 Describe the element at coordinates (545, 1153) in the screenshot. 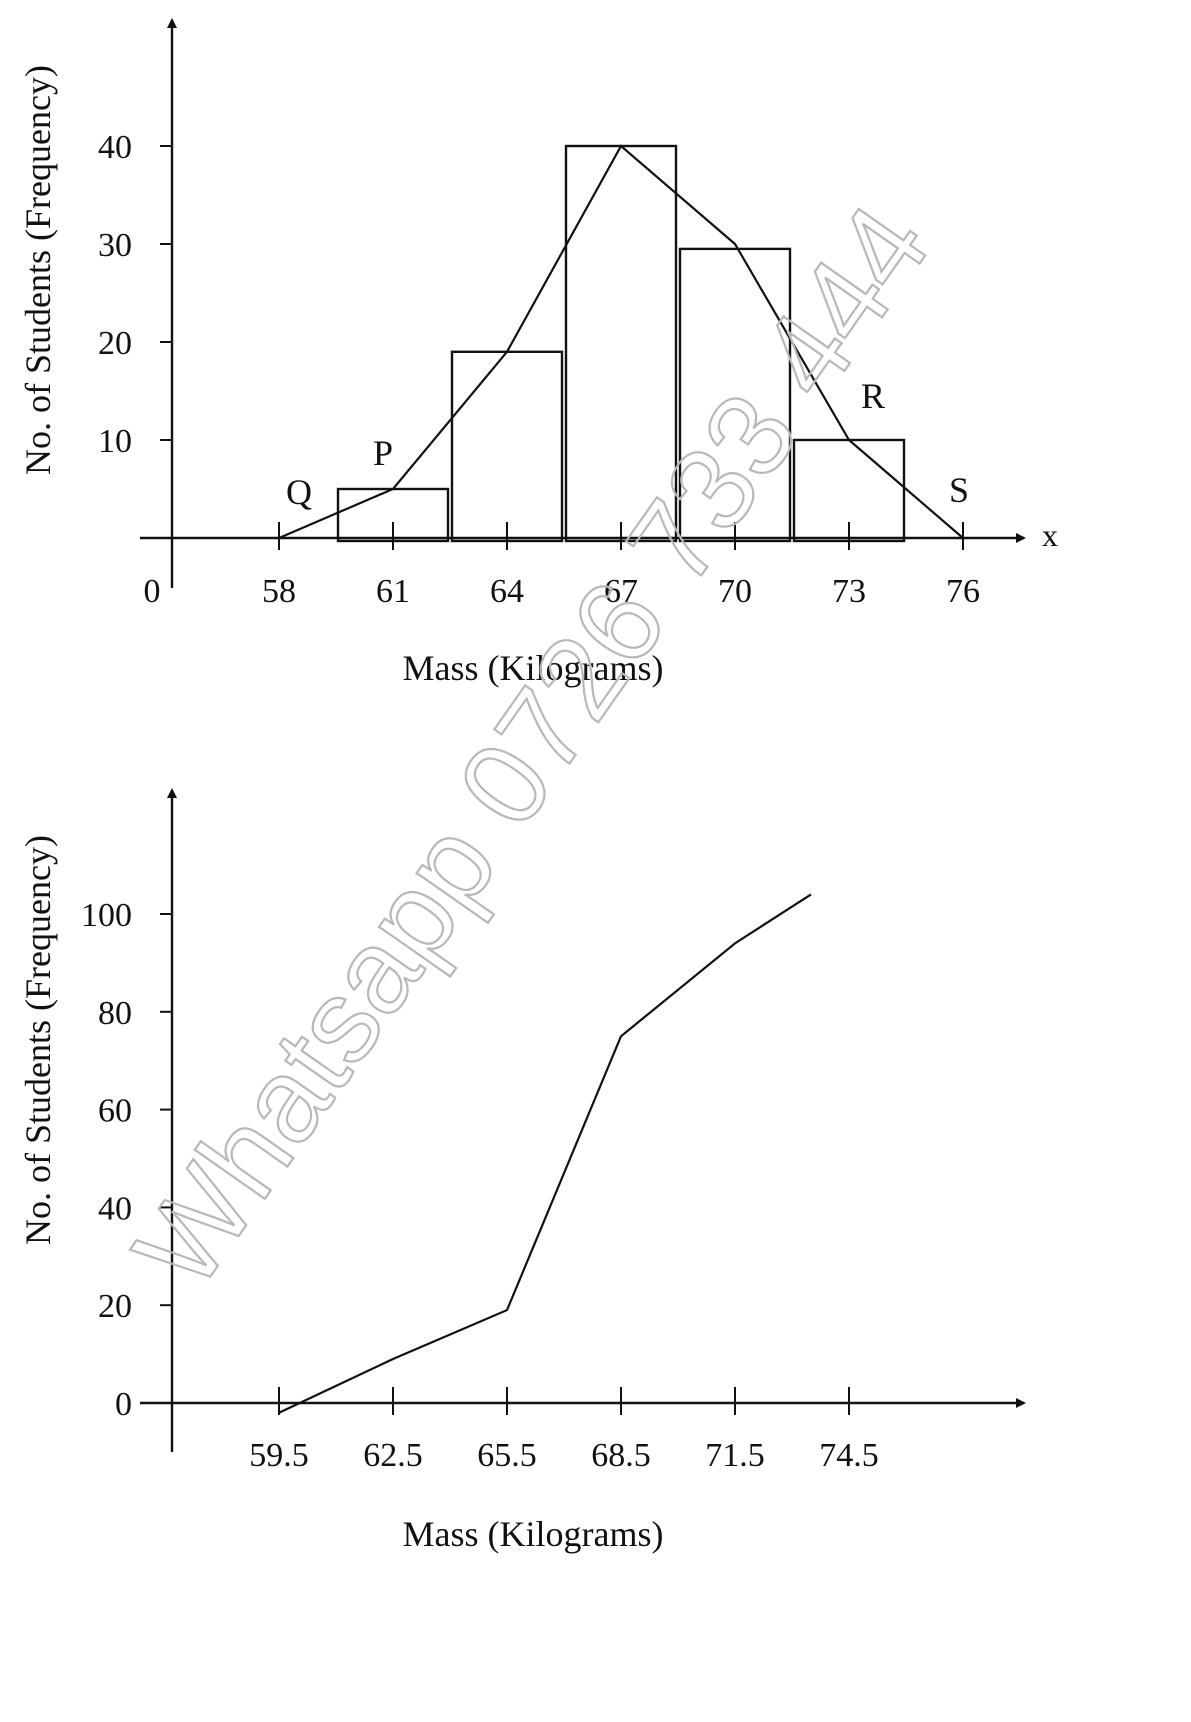

I see `cumulative-frequency-line` at that location.